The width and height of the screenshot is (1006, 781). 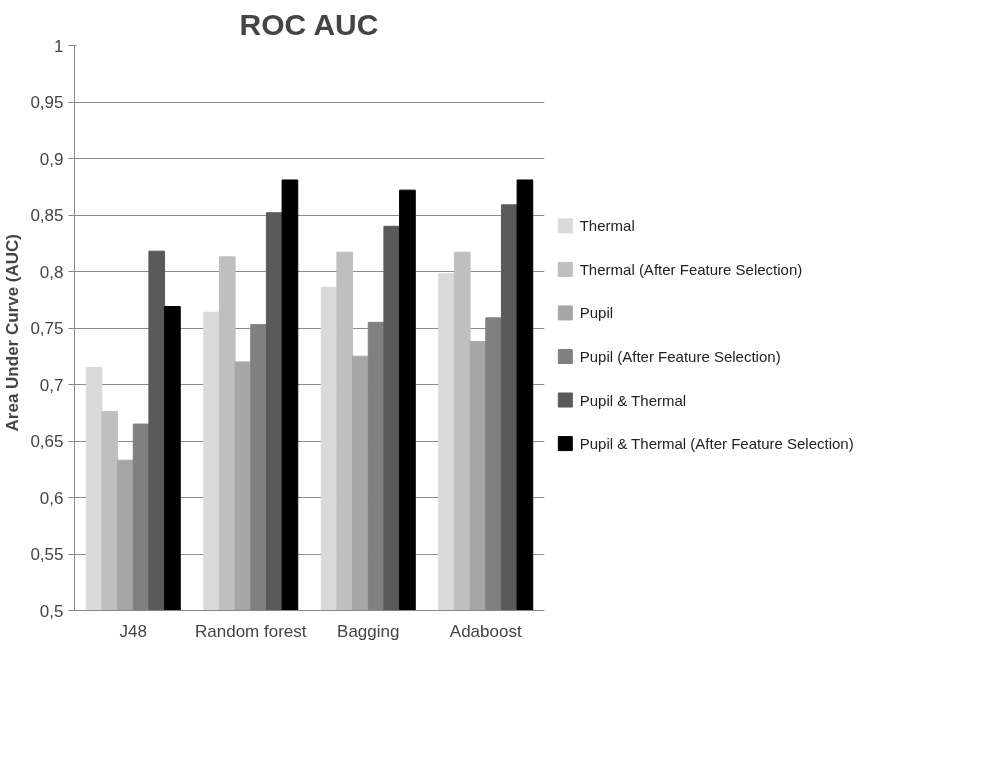 What do you see at coordinates (51, 611) in the screenshot?
I see `y-tick-label: 0,5` at bounding box center [51, 611].